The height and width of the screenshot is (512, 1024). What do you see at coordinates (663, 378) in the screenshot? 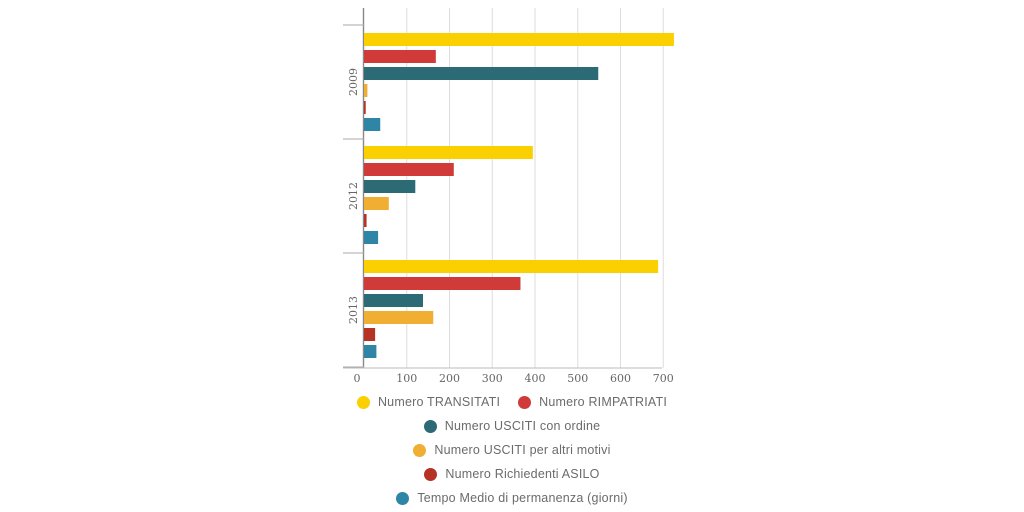
I see `x-tick-label: 700` at bounding box center [663, 378].